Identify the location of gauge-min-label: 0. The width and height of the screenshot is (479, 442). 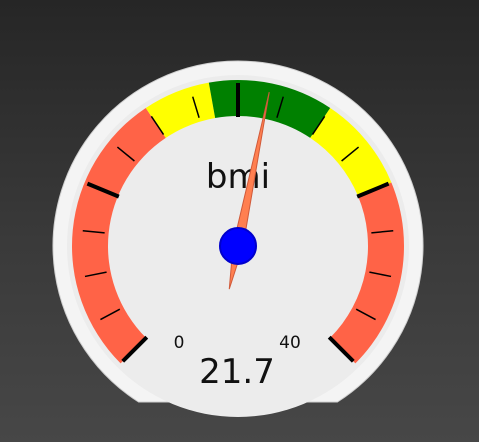
(179, 343).